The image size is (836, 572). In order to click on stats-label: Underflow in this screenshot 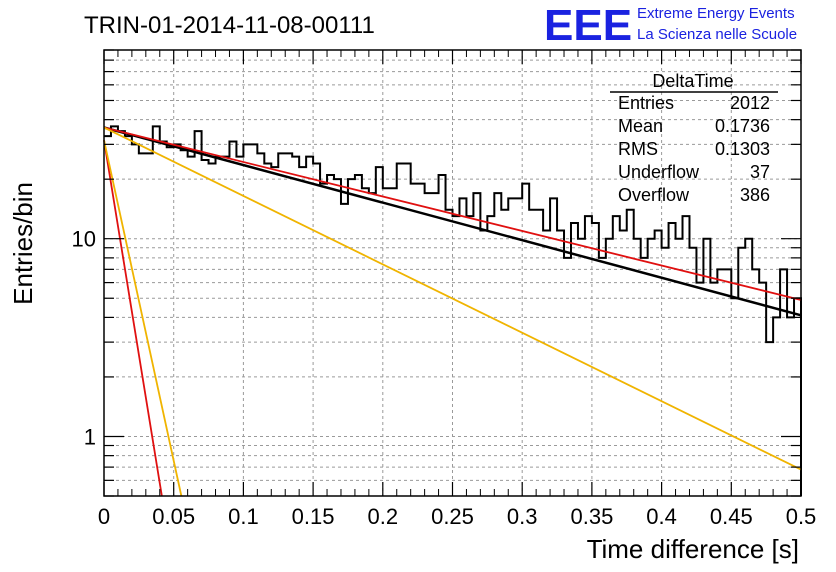, I will do `click(659, 172)`.